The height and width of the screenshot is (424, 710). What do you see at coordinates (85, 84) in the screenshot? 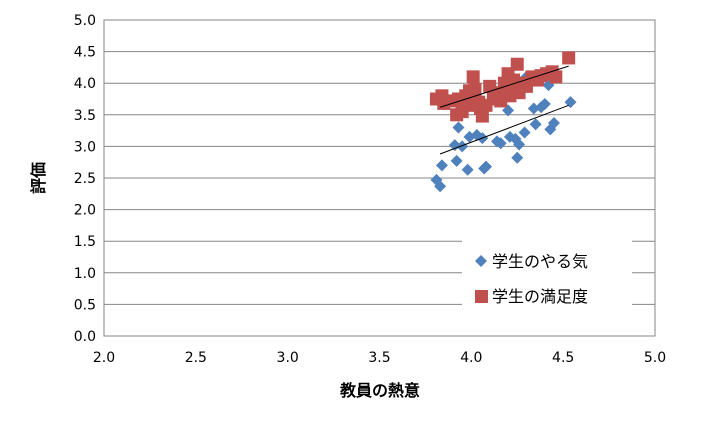
I see `y-tick-label: 4.0` at bounding box center [85, 84].